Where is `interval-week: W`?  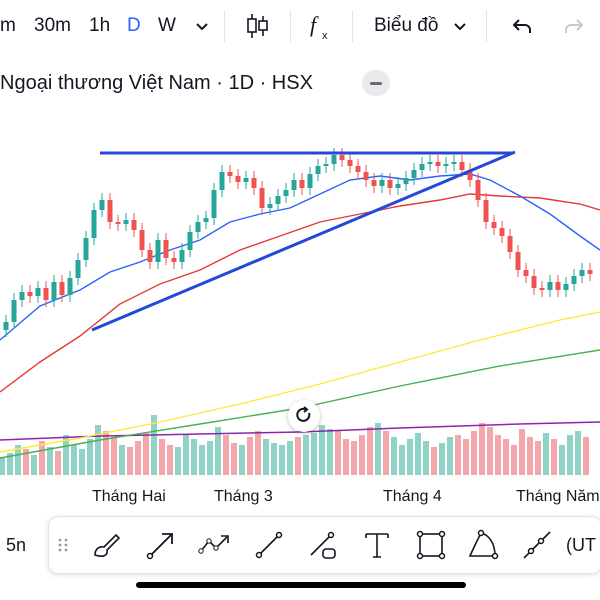
interval-week: W is located at coordinates (167, 25).